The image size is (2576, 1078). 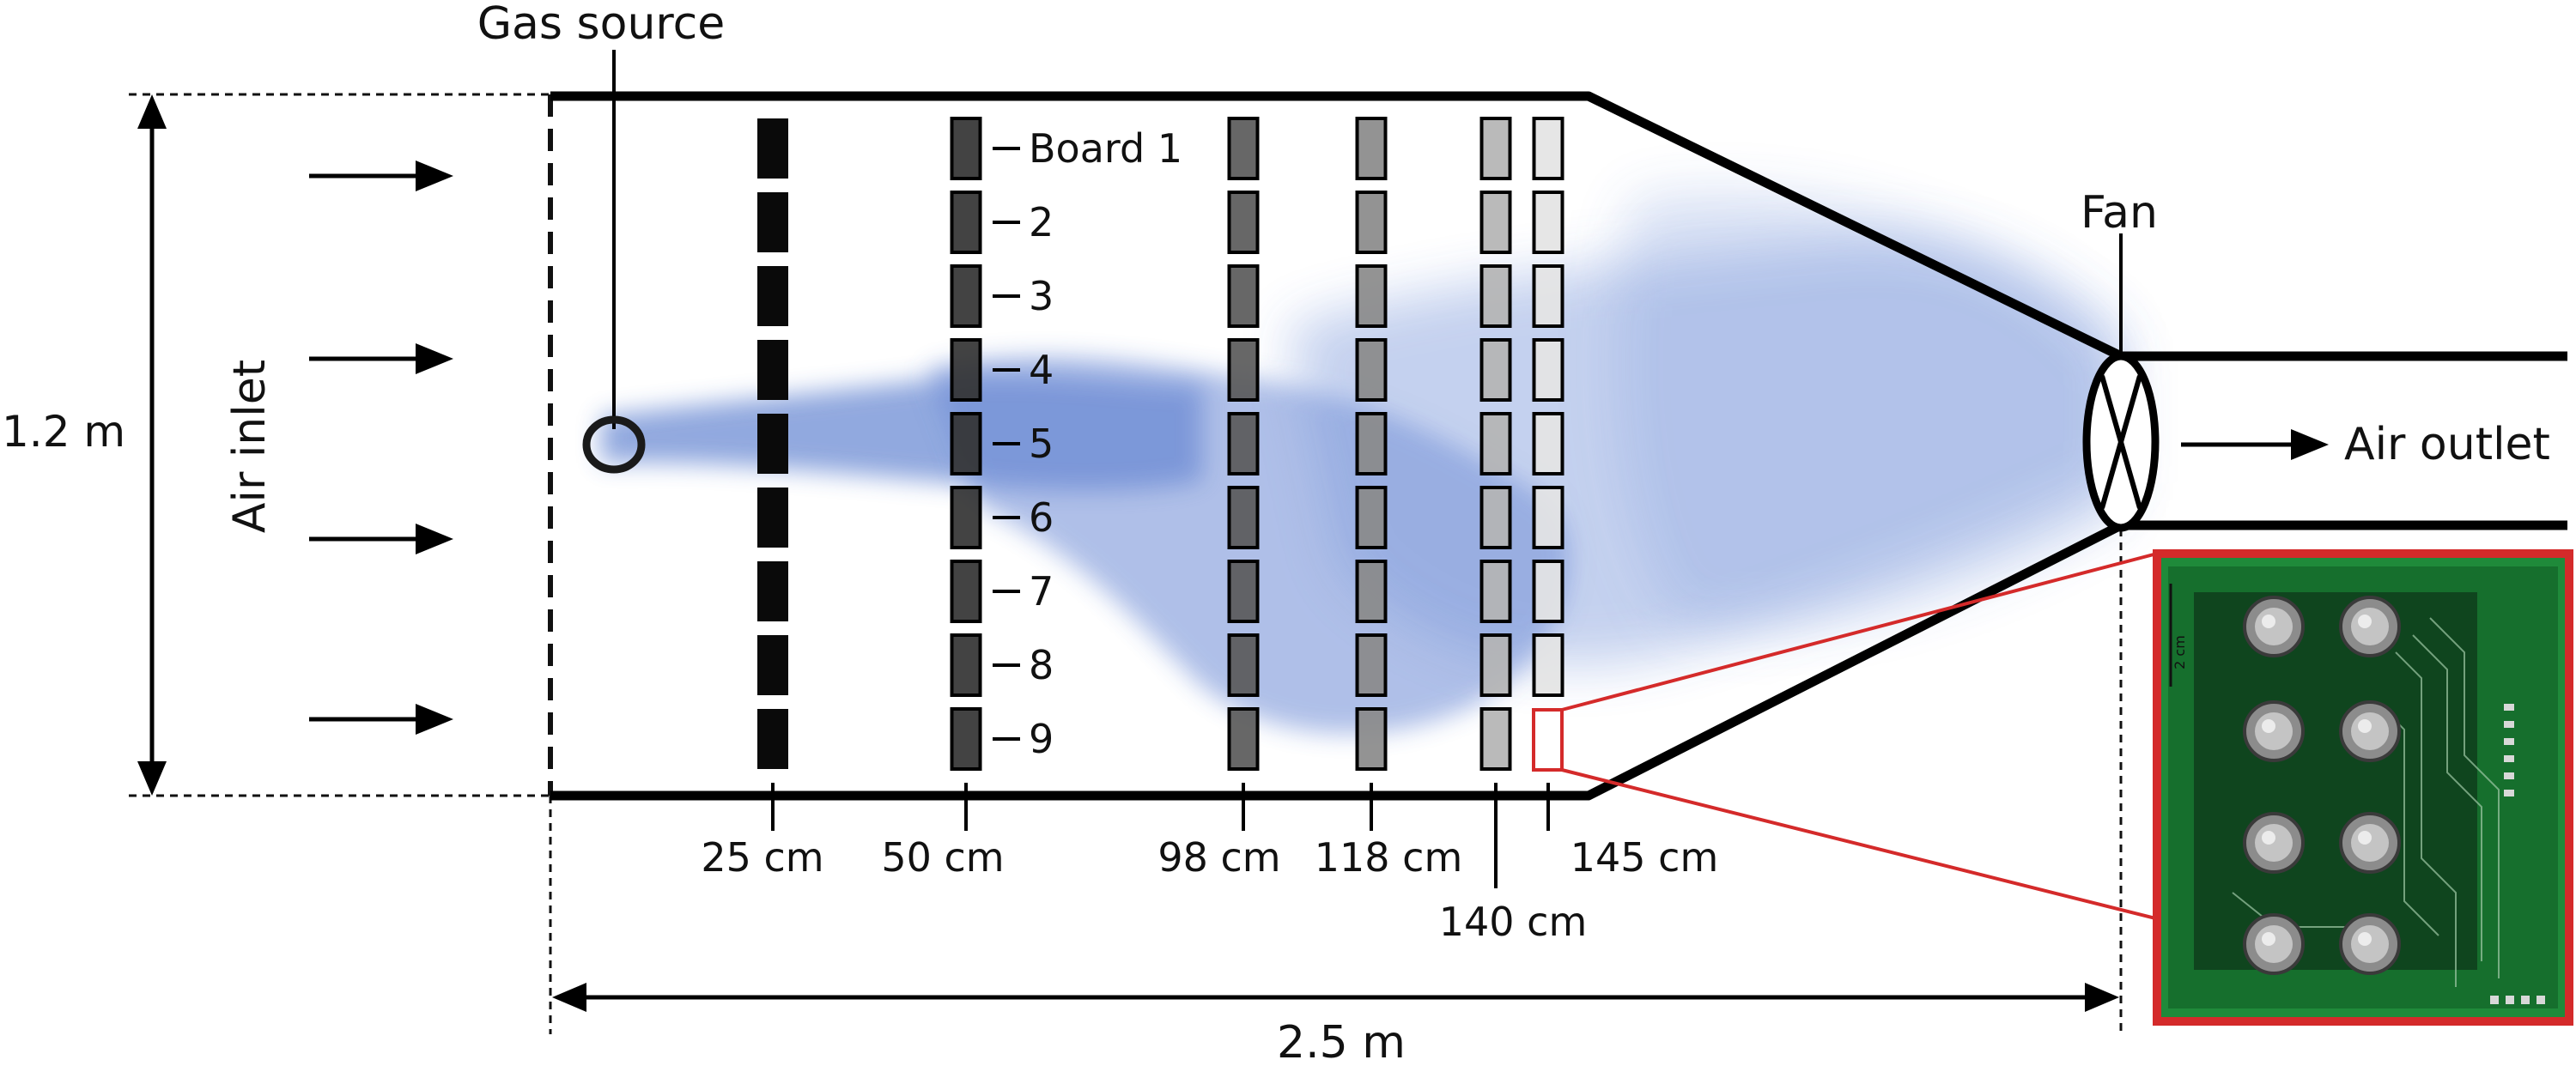 I want to click on board-label-text: 8, so click(x=1041, y=665).